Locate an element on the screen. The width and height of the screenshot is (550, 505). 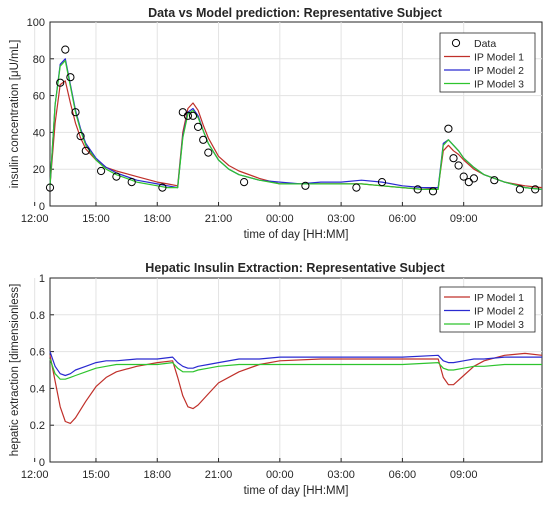
y-tick-label: 40 is located at coordinates (39, 133).